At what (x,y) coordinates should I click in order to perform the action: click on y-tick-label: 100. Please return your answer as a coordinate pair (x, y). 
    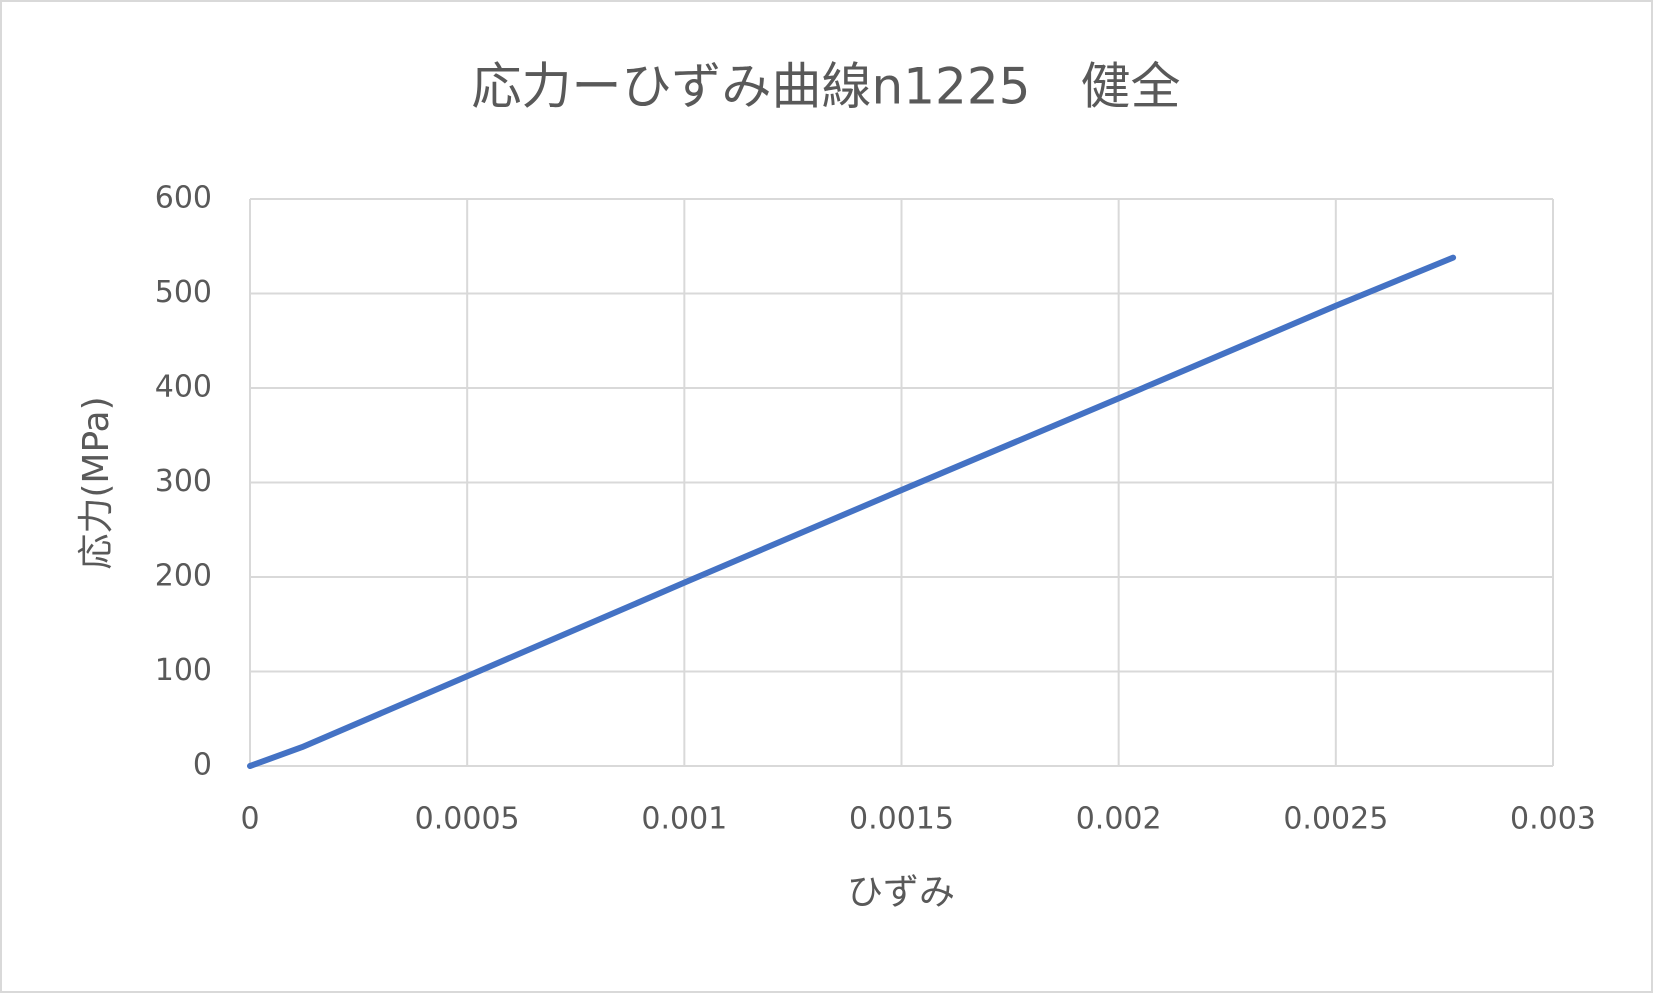
    Looking at the image, I should click on (183, 670).